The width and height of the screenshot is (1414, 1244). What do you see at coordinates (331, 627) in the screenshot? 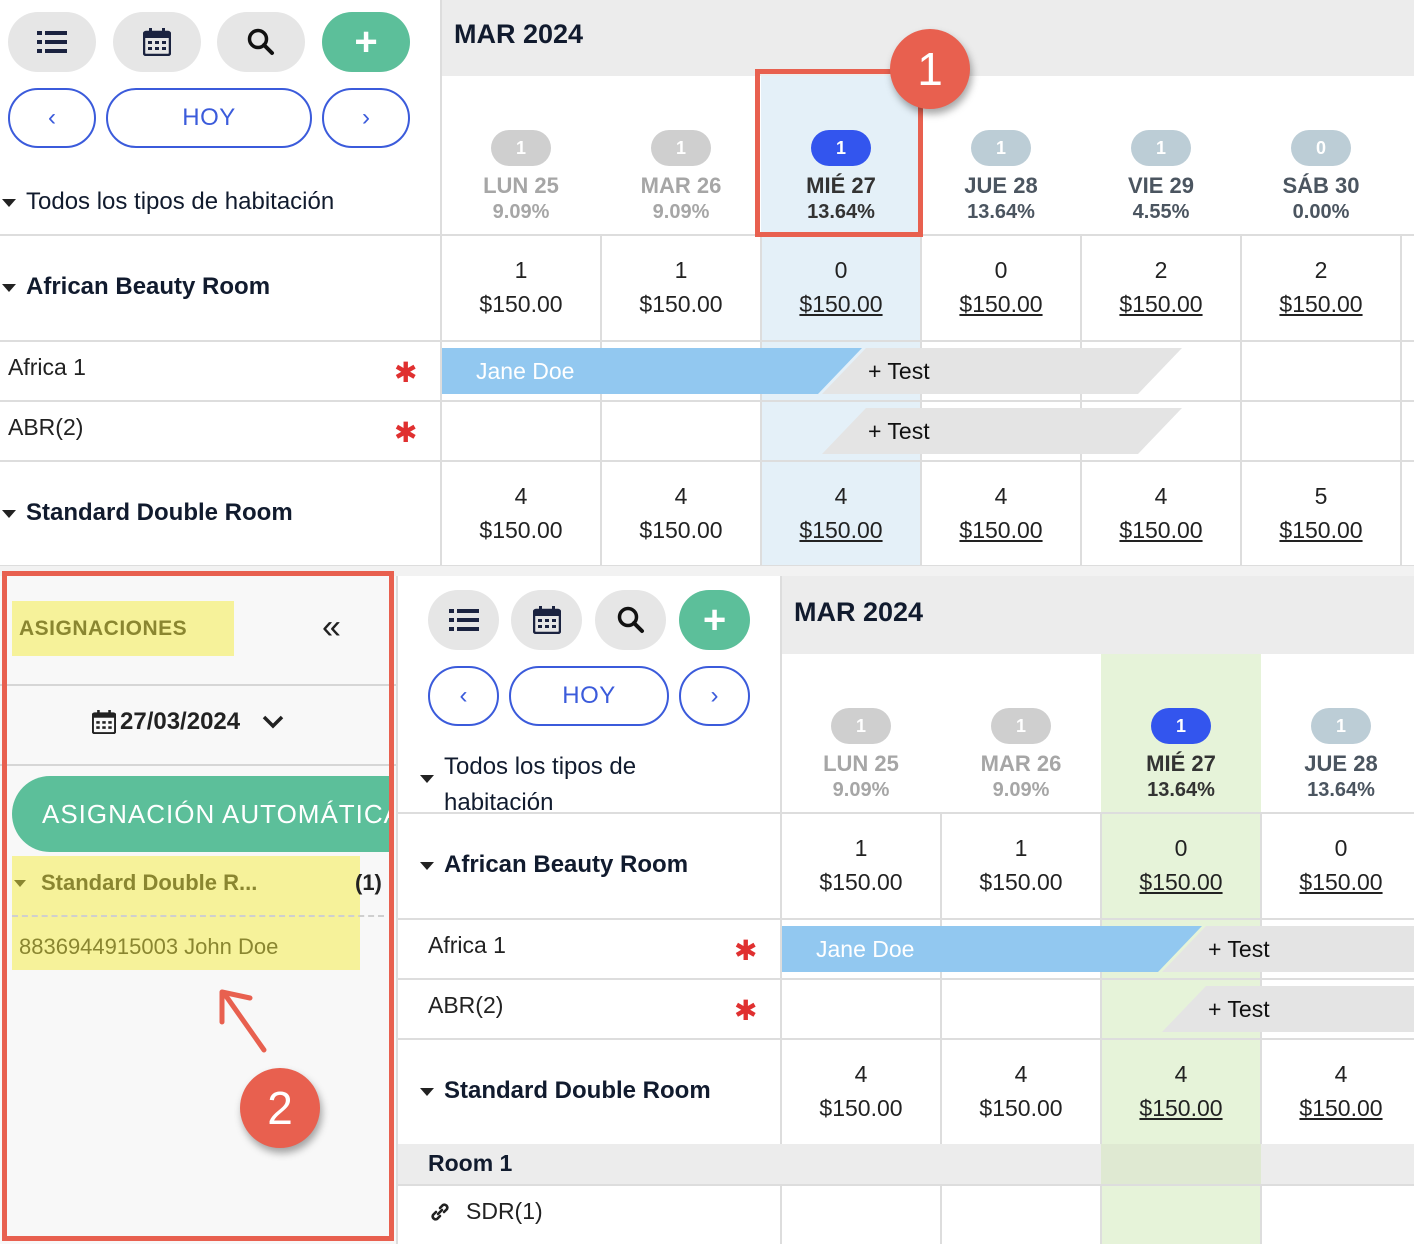
I see `collapse-icon: «` at bounding box center [331, 627].